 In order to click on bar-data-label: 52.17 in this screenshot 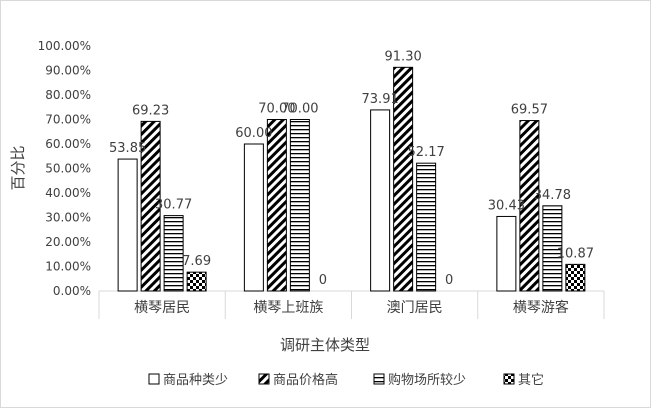, I will do `click(426, 152)`.